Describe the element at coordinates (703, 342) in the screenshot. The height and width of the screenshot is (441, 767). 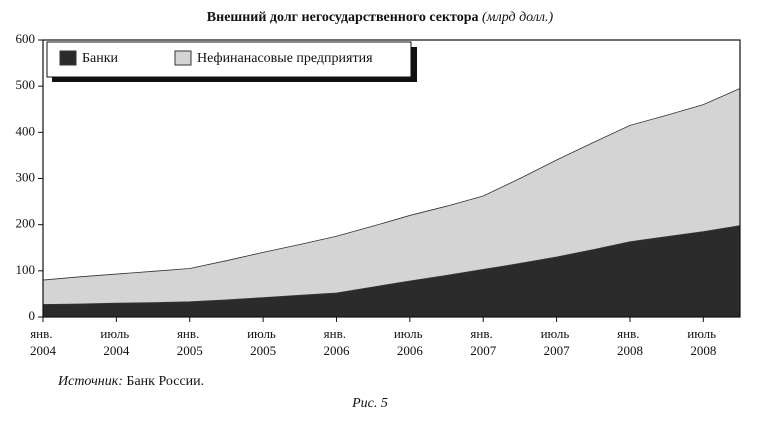
I see `x-tick-label: июль 2008` at that location.